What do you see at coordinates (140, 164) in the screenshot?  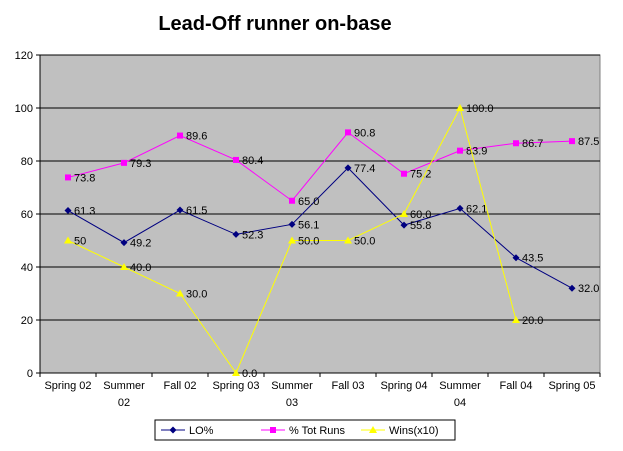 I see `data-label-tot-runs: 79.3` at bounding box center [140, 164].